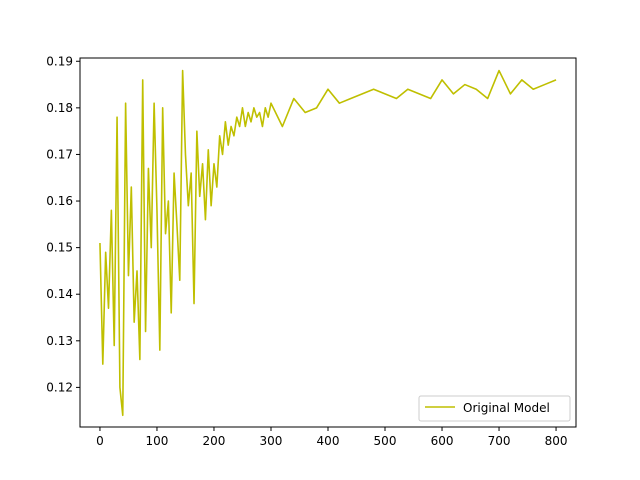 Image resolution: width=640 pixels, height=480 pixels. Describe the element at coordinates (328, 441) in the screenshot. I see `x-tick-label: 400` at that location.